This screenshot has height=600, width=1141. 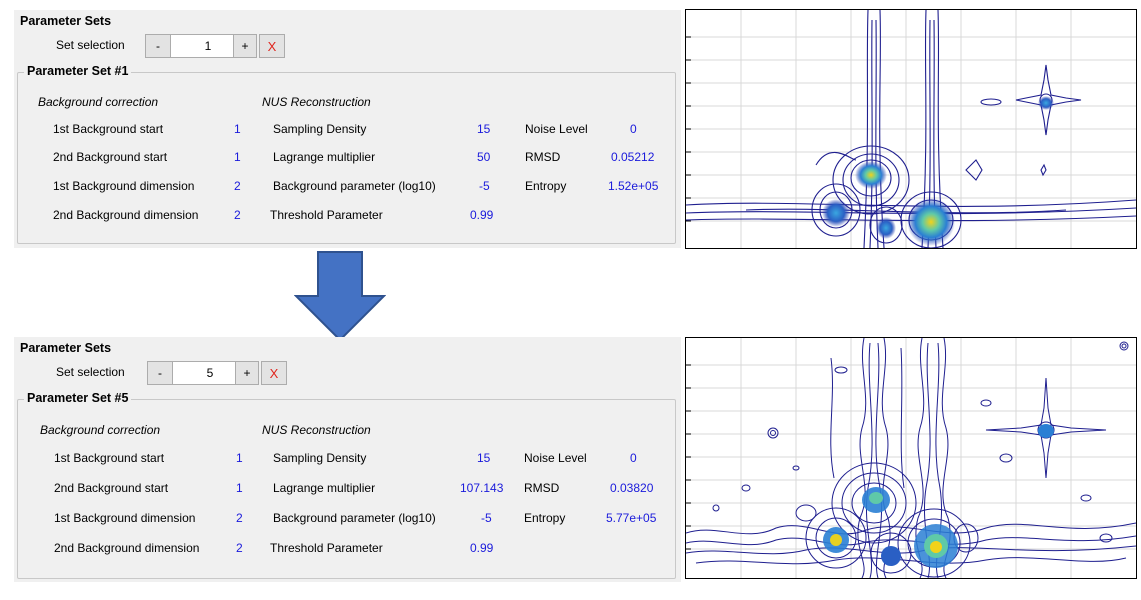 I want to click on parameter-set-title: Parameter Set #5, so click(x=78, y=398).